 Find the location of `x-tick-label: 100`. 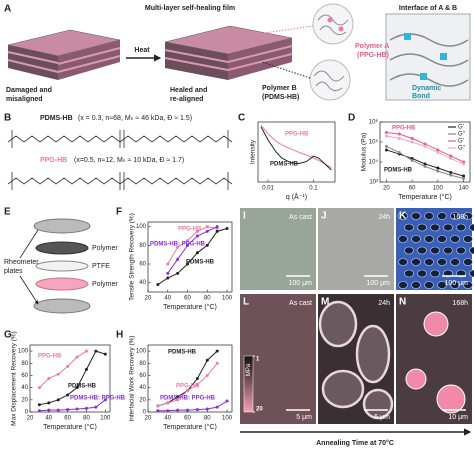

x-tick-label: 100 is located at coordinates (227, 419).